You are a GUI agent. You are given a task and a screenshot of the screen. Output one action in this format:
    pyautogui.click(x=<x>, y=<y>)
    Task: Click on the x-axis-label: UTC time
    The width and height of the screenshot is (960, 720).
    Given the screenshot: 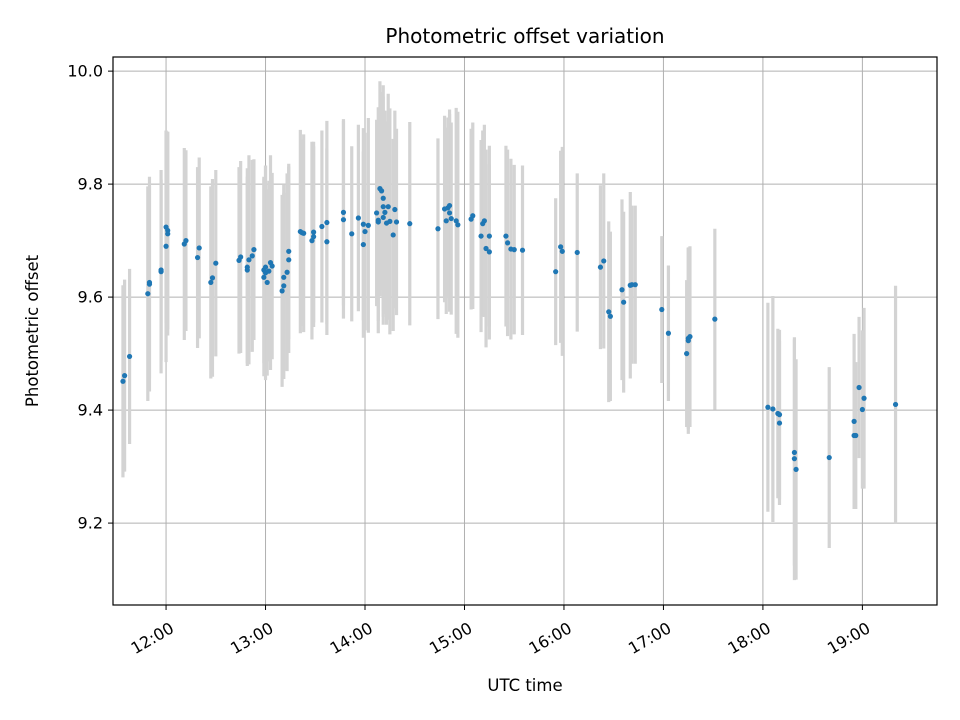 What is the action you would take?
    pyautogui.click(x=524, y=685)
    